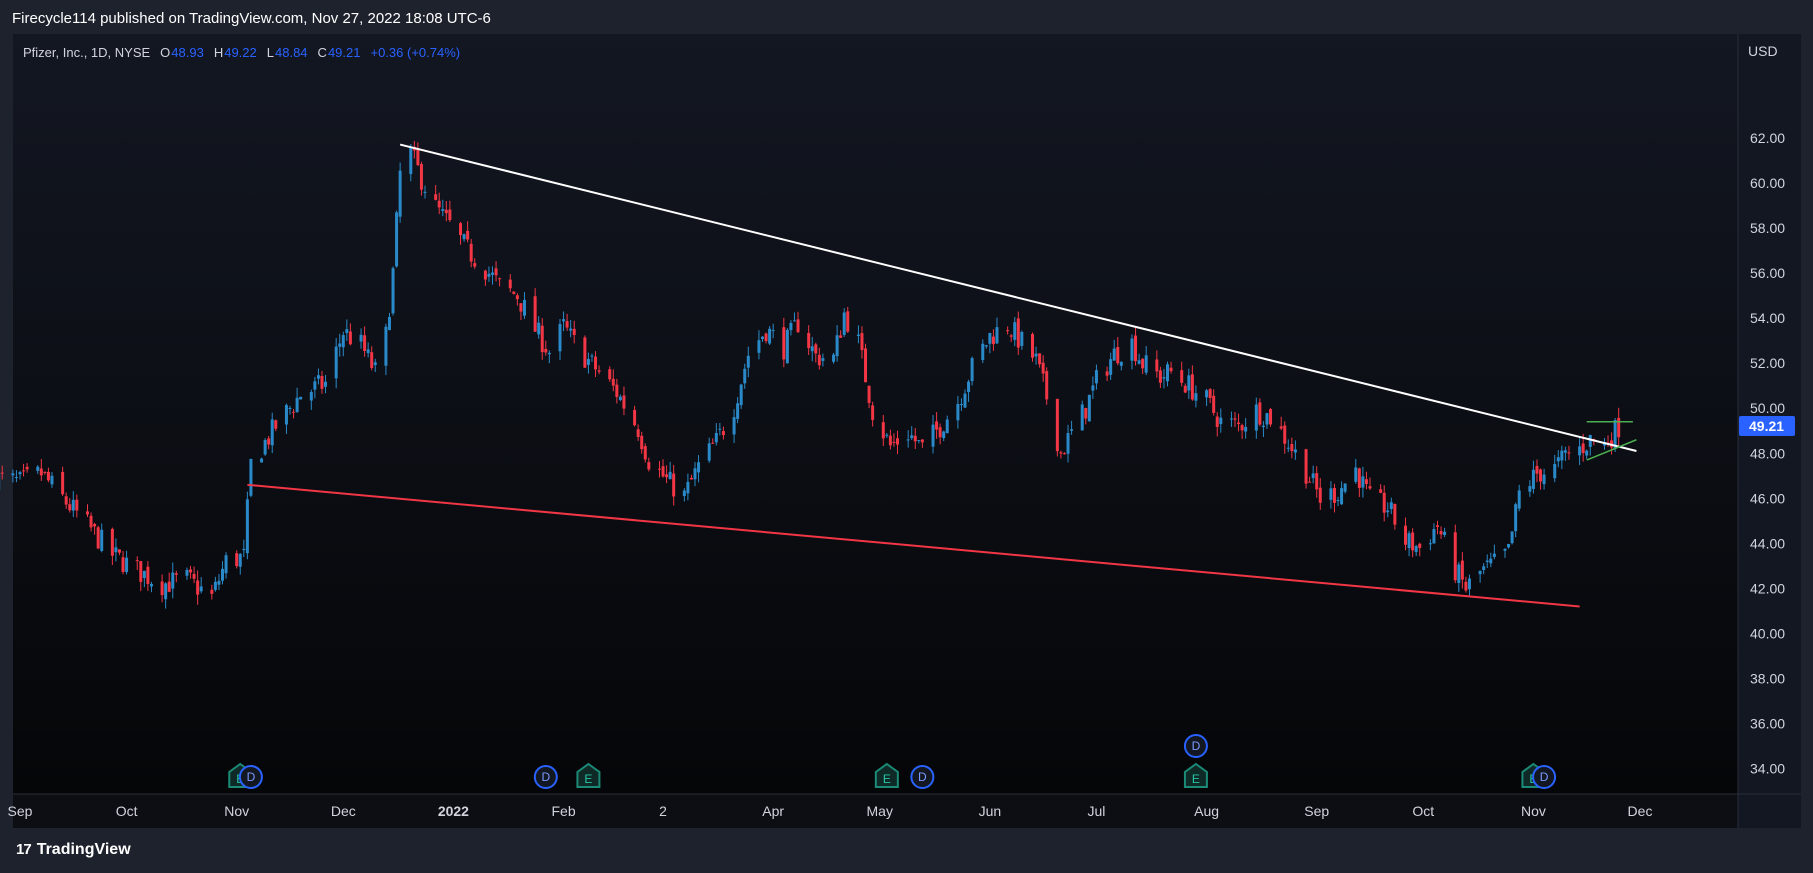  What do you see at coordinates (73, 850) in the screenshot?
I see `tradingview-logo: 17 TradingView` at bounding box center [73, 850].